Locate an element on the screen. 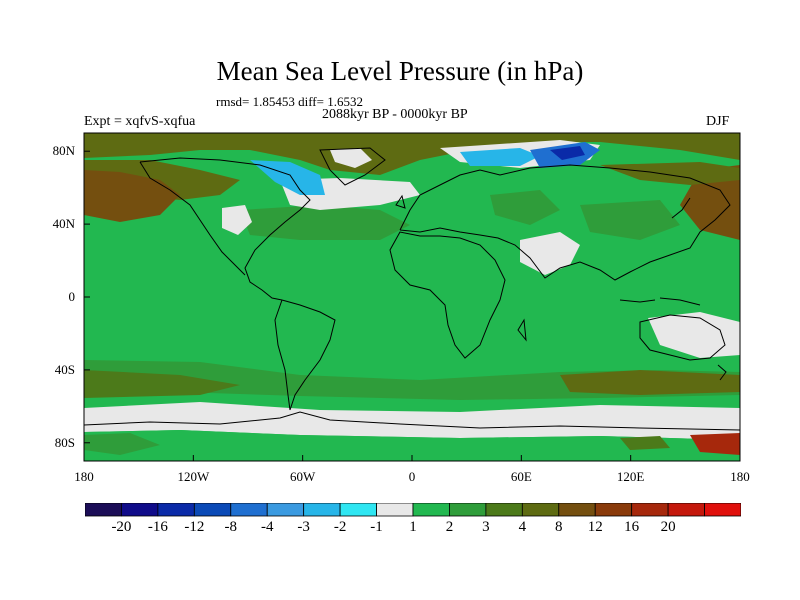  eurasia-green-region is located at coordinates (525, 207).